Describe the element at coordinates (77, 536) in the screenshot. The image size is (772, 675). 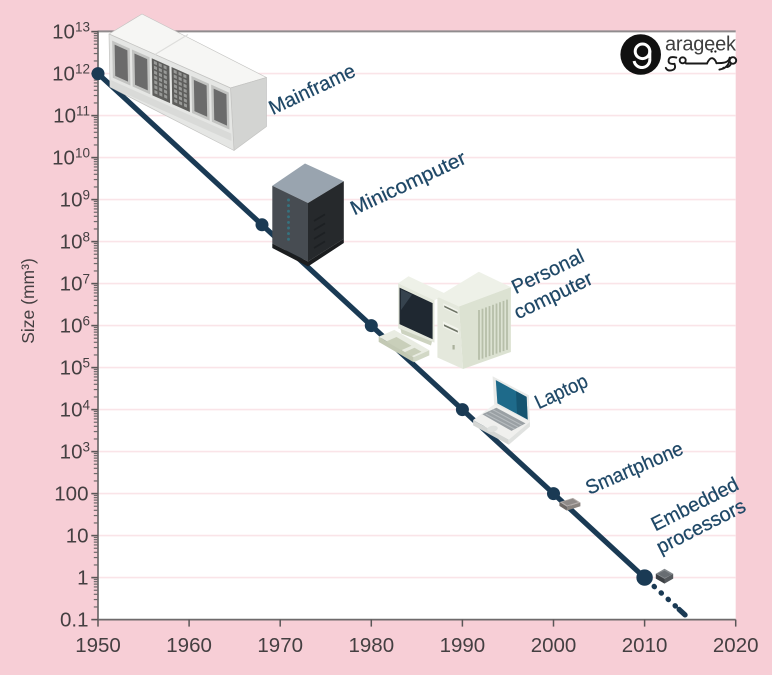
I see `svg-text: 10` at that location.